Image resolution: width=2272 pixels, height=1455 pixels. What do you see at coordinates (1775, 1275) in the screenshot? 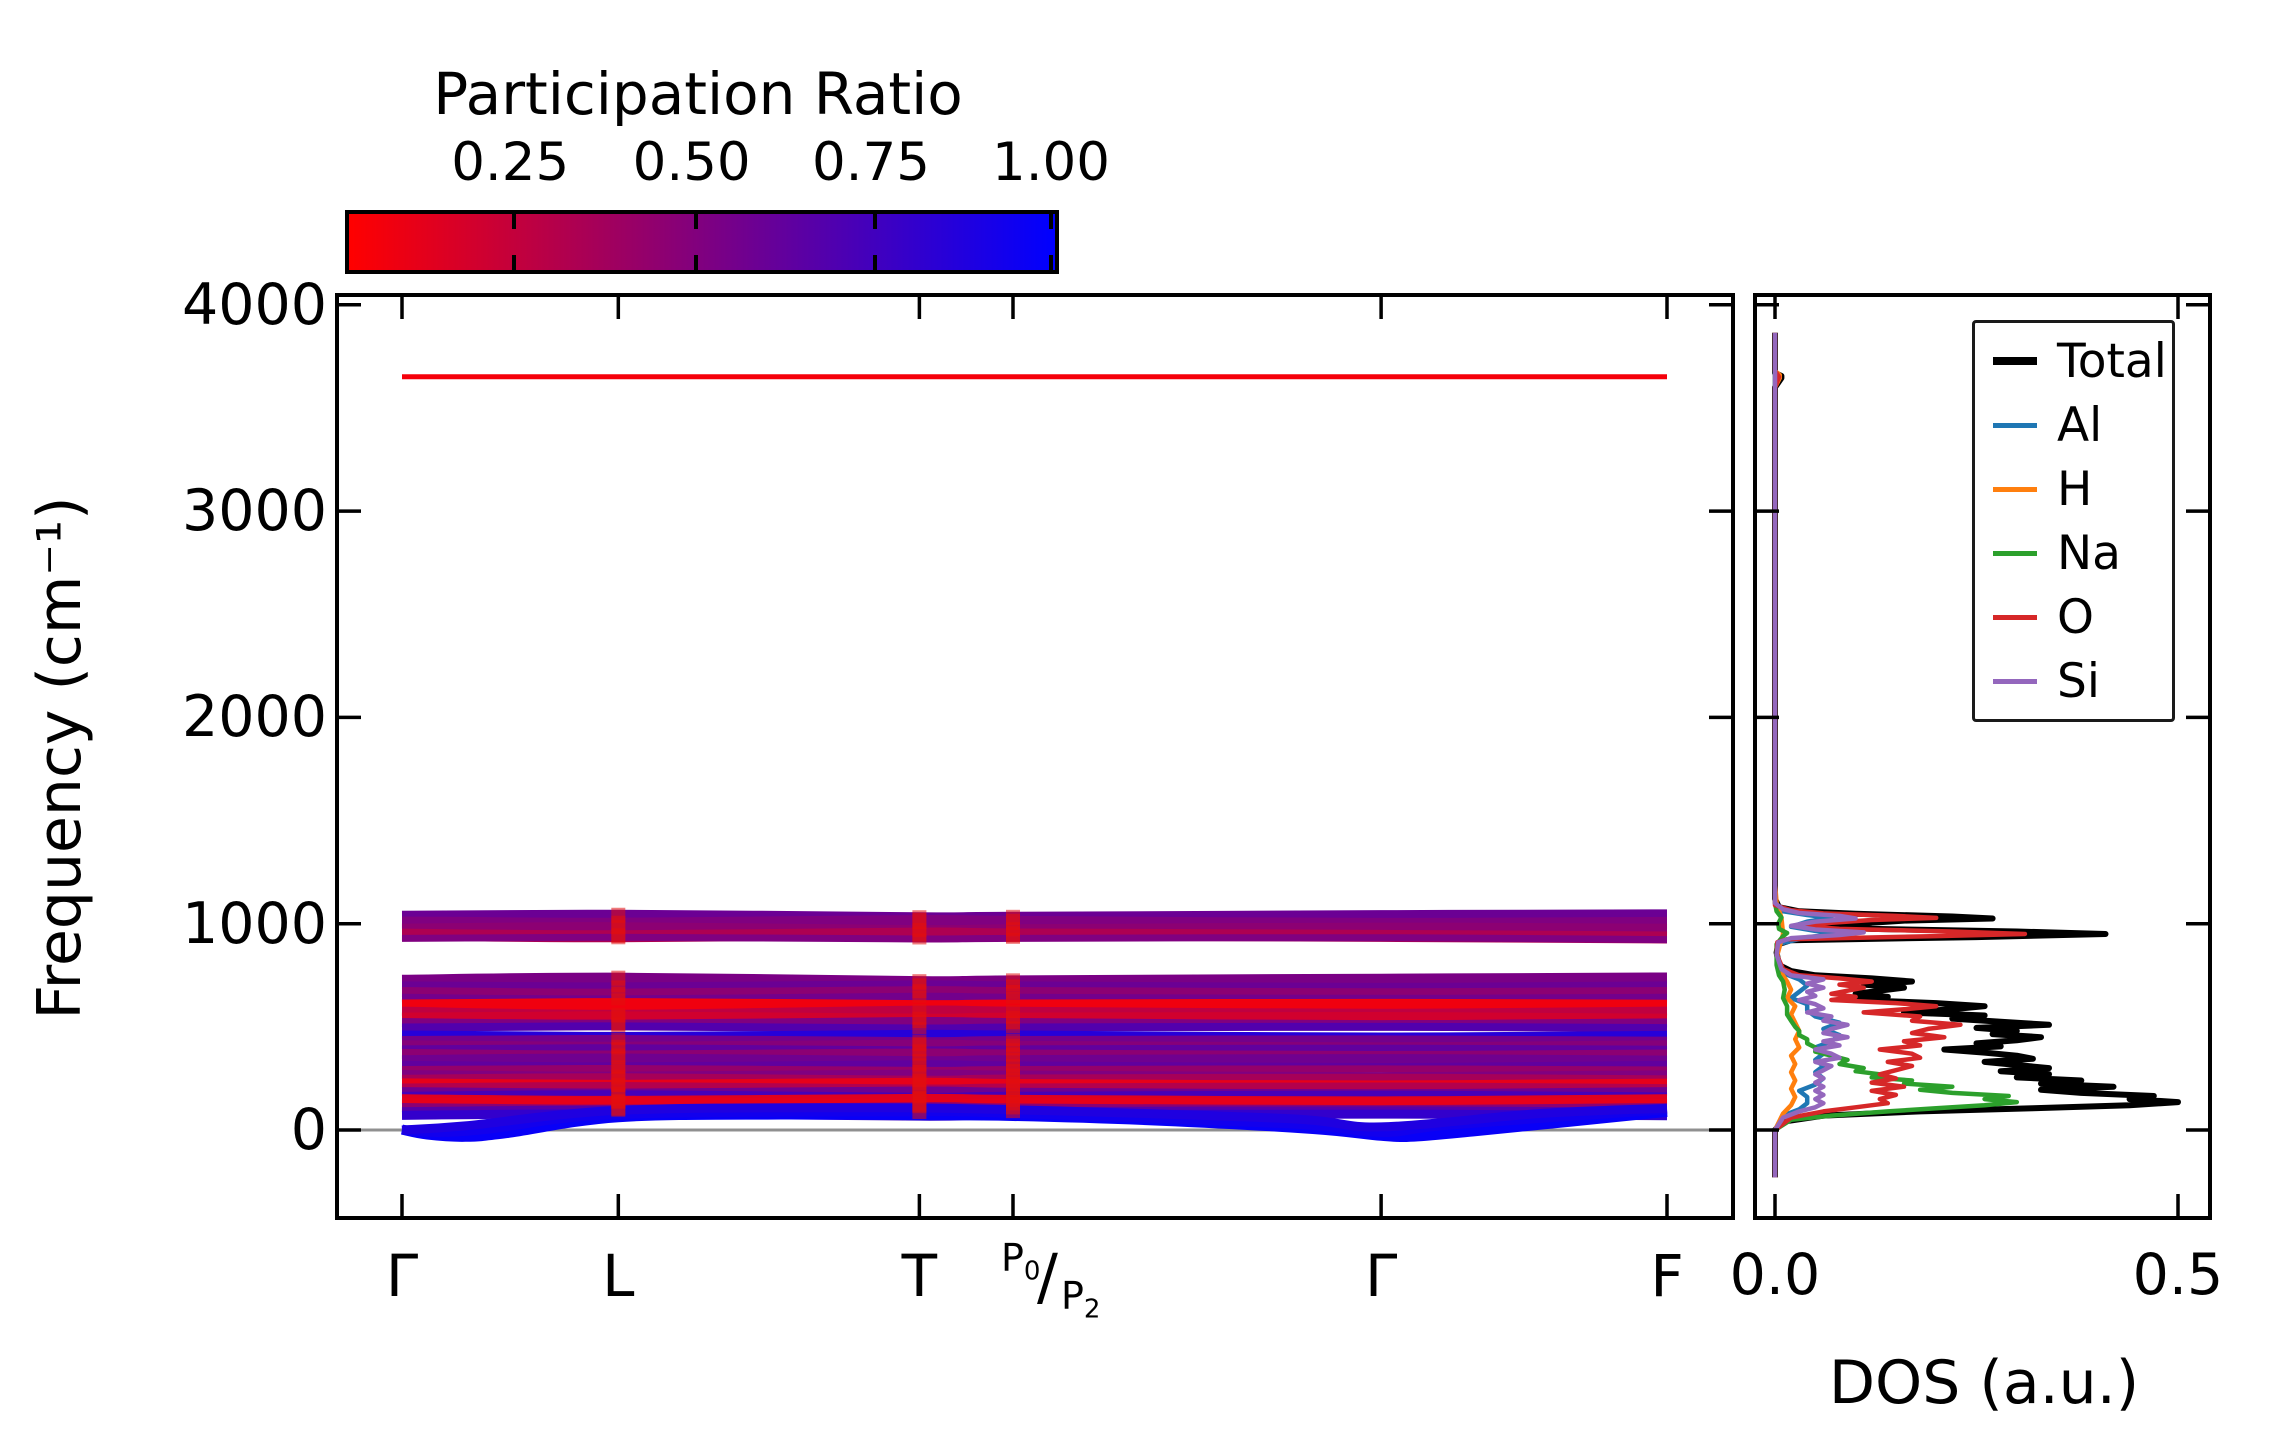
I see `dos-xtick-label: 0.0` at bounding box center [1775, 1275].